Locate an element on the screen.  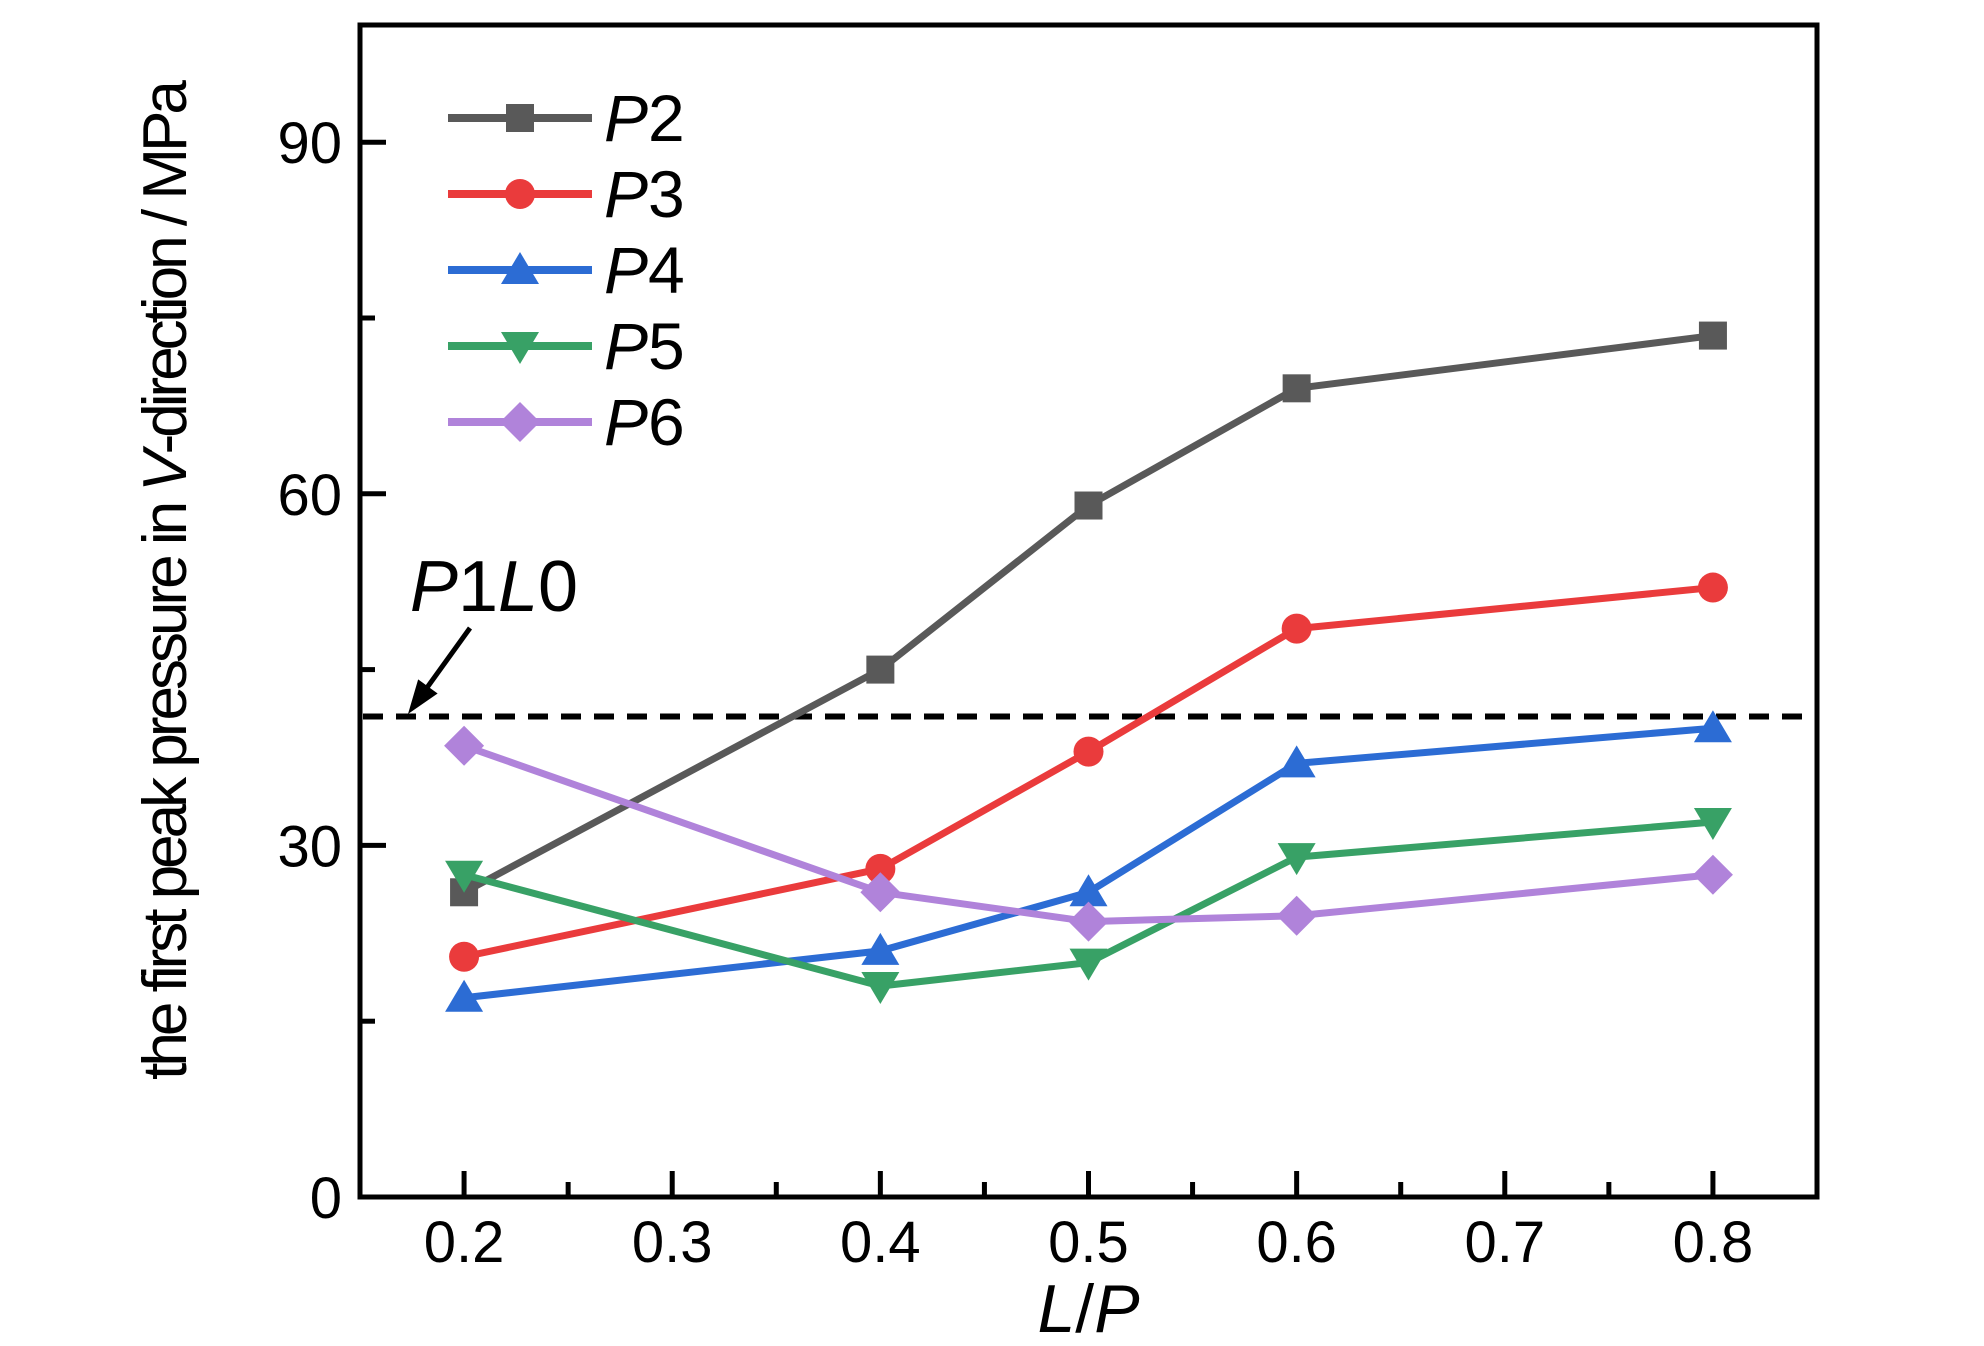
y-tick-label: 30 is located at coordinates (309, 846).